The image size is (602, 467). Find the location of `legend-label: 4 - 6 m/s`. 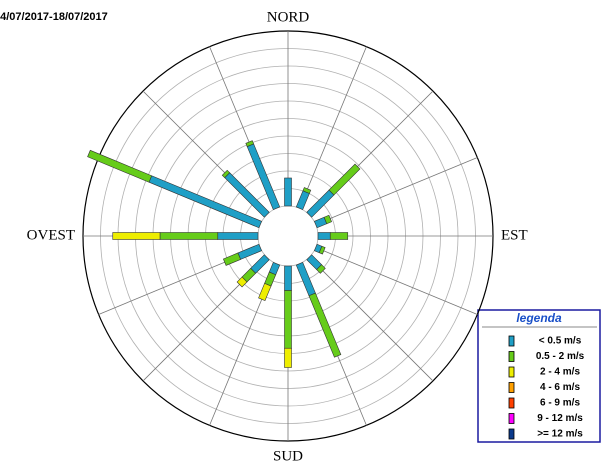

legend-label: 4 - 6 m/s is located at coordinates (560, 387).